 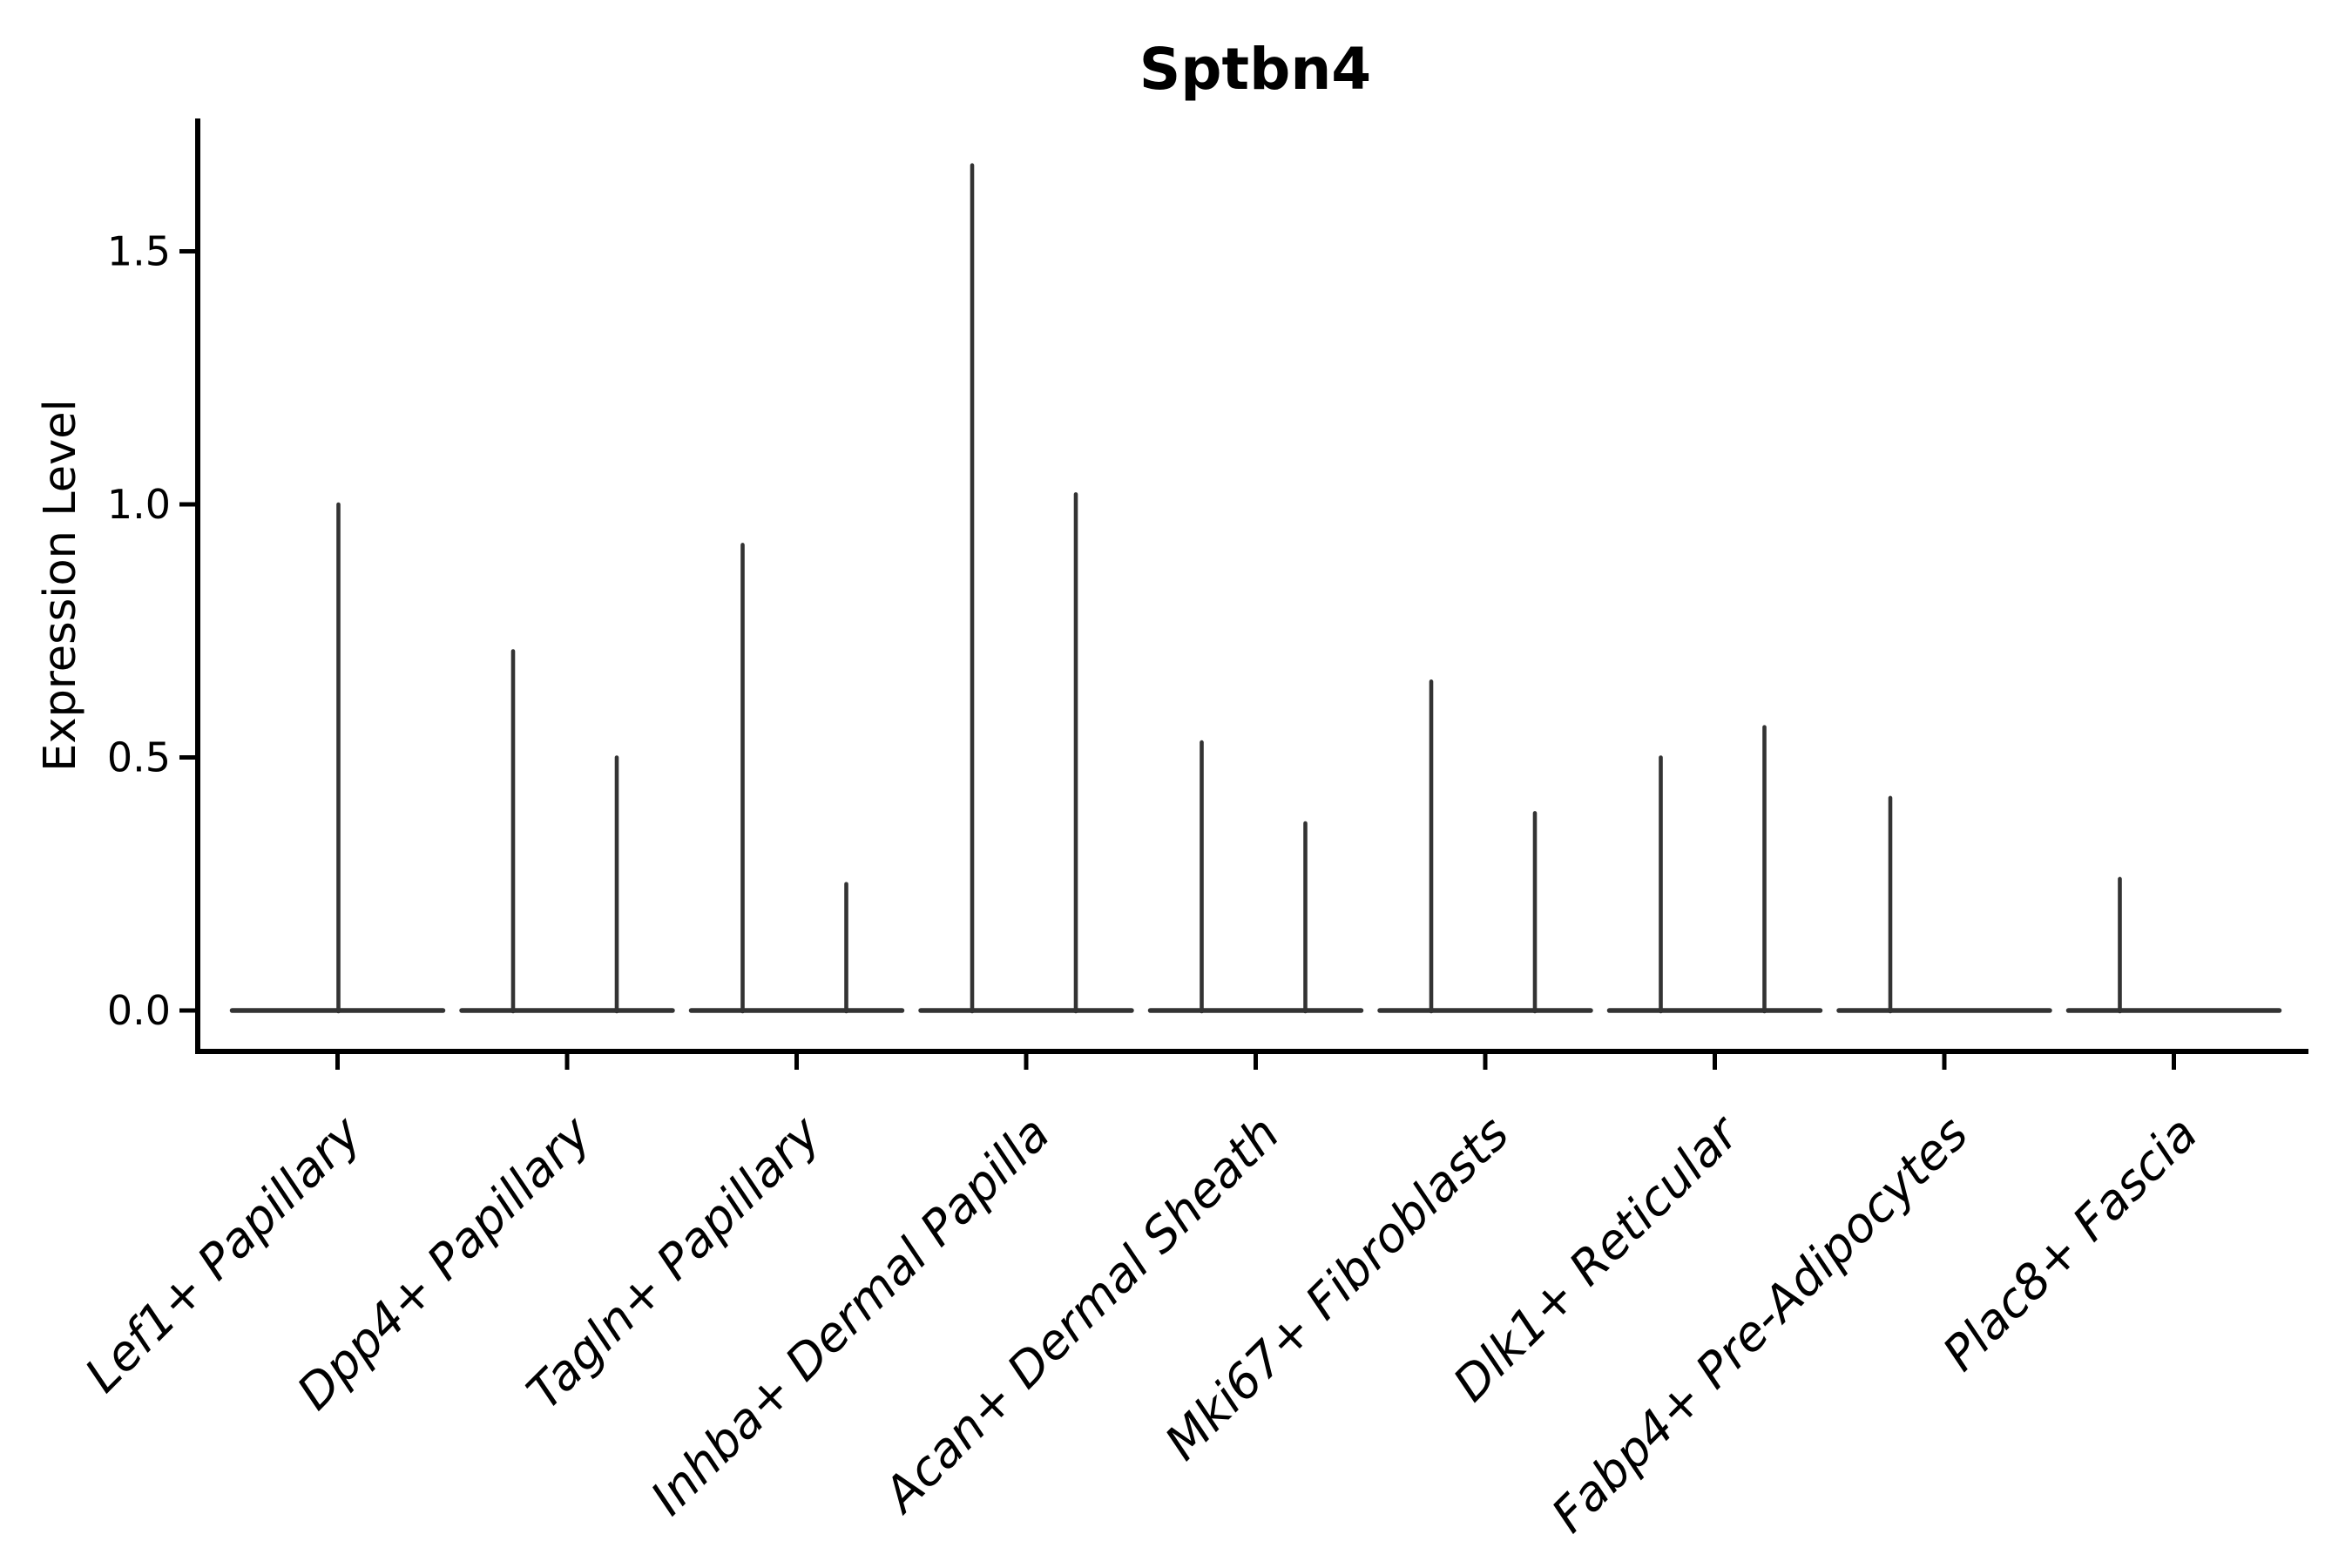 I want to click on x-tick-label: Fabp4+ Pre-Adipocytes, so click(x=1759, y=1324).